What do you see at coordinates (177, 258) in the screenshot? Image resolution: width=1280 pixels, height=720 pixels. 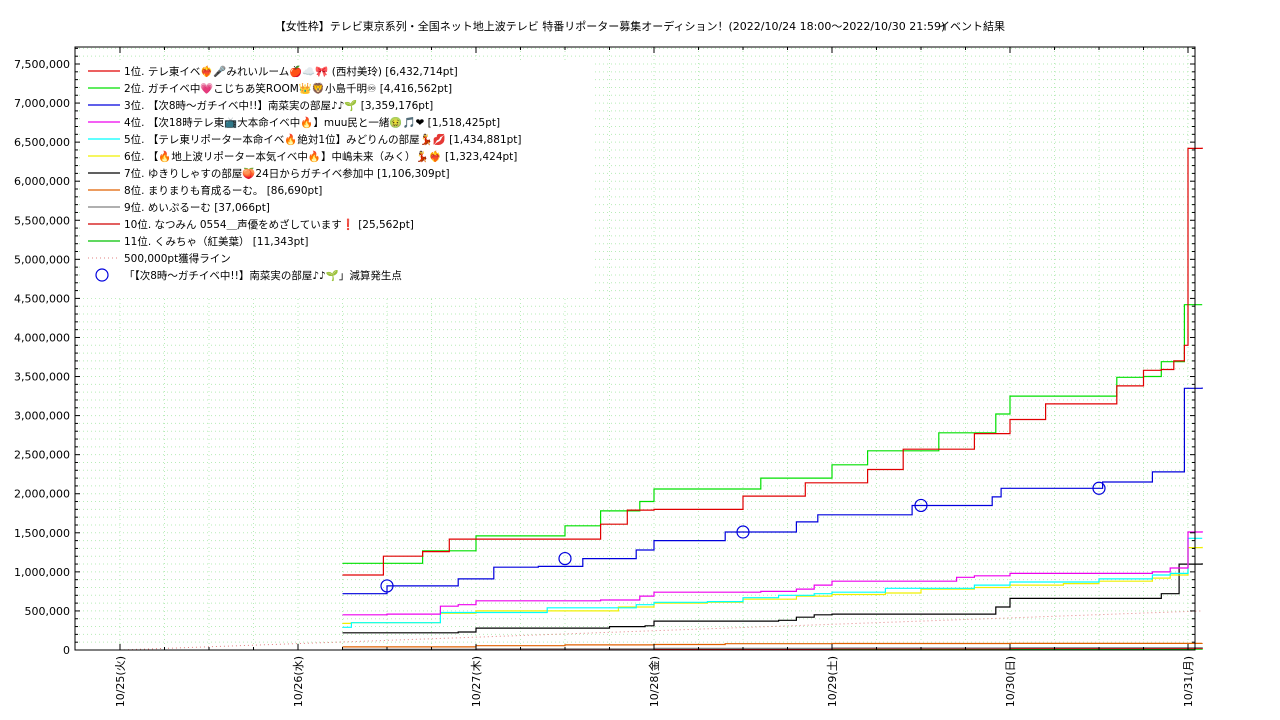 I see `legend-label: 500,000pt獲得ライン` at bounding box center [177, 258].